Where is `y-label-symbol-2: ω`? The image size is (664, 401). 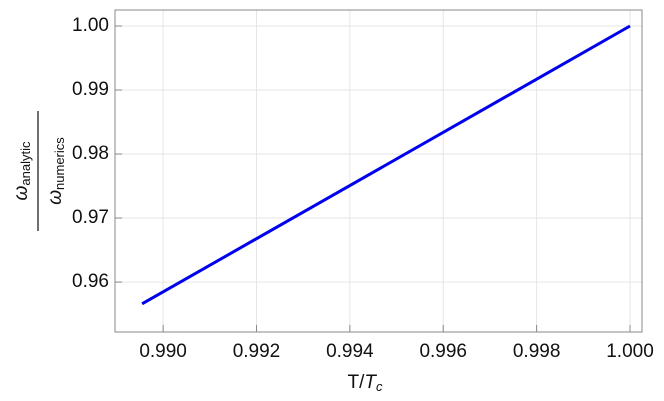 y-label-symbol-2: ω is located at coordinates (55, 197).